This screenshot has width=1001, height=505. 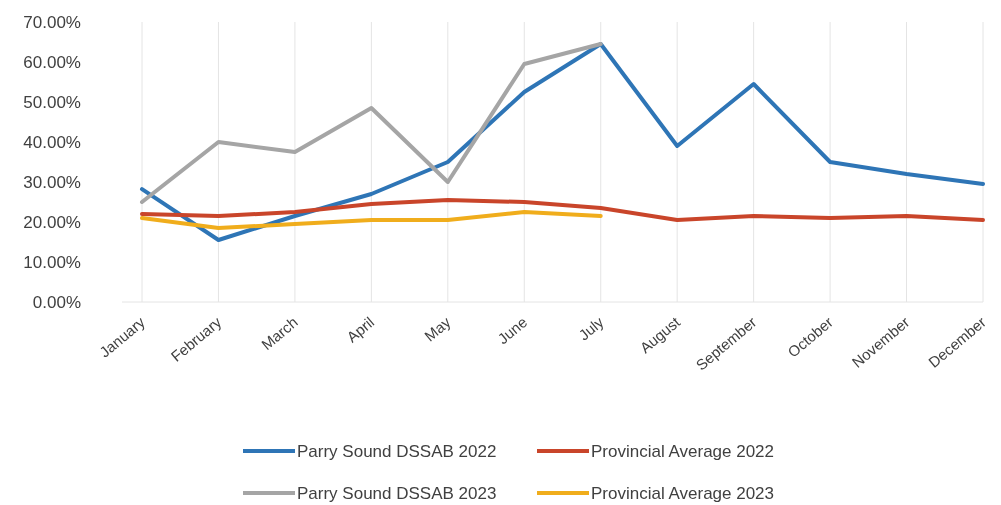 What do you see at coordinates (397, 493) in the screenshot?
I see `legend-label: Parry Sound DSSAB 2023` at bounding box center [397, 493].